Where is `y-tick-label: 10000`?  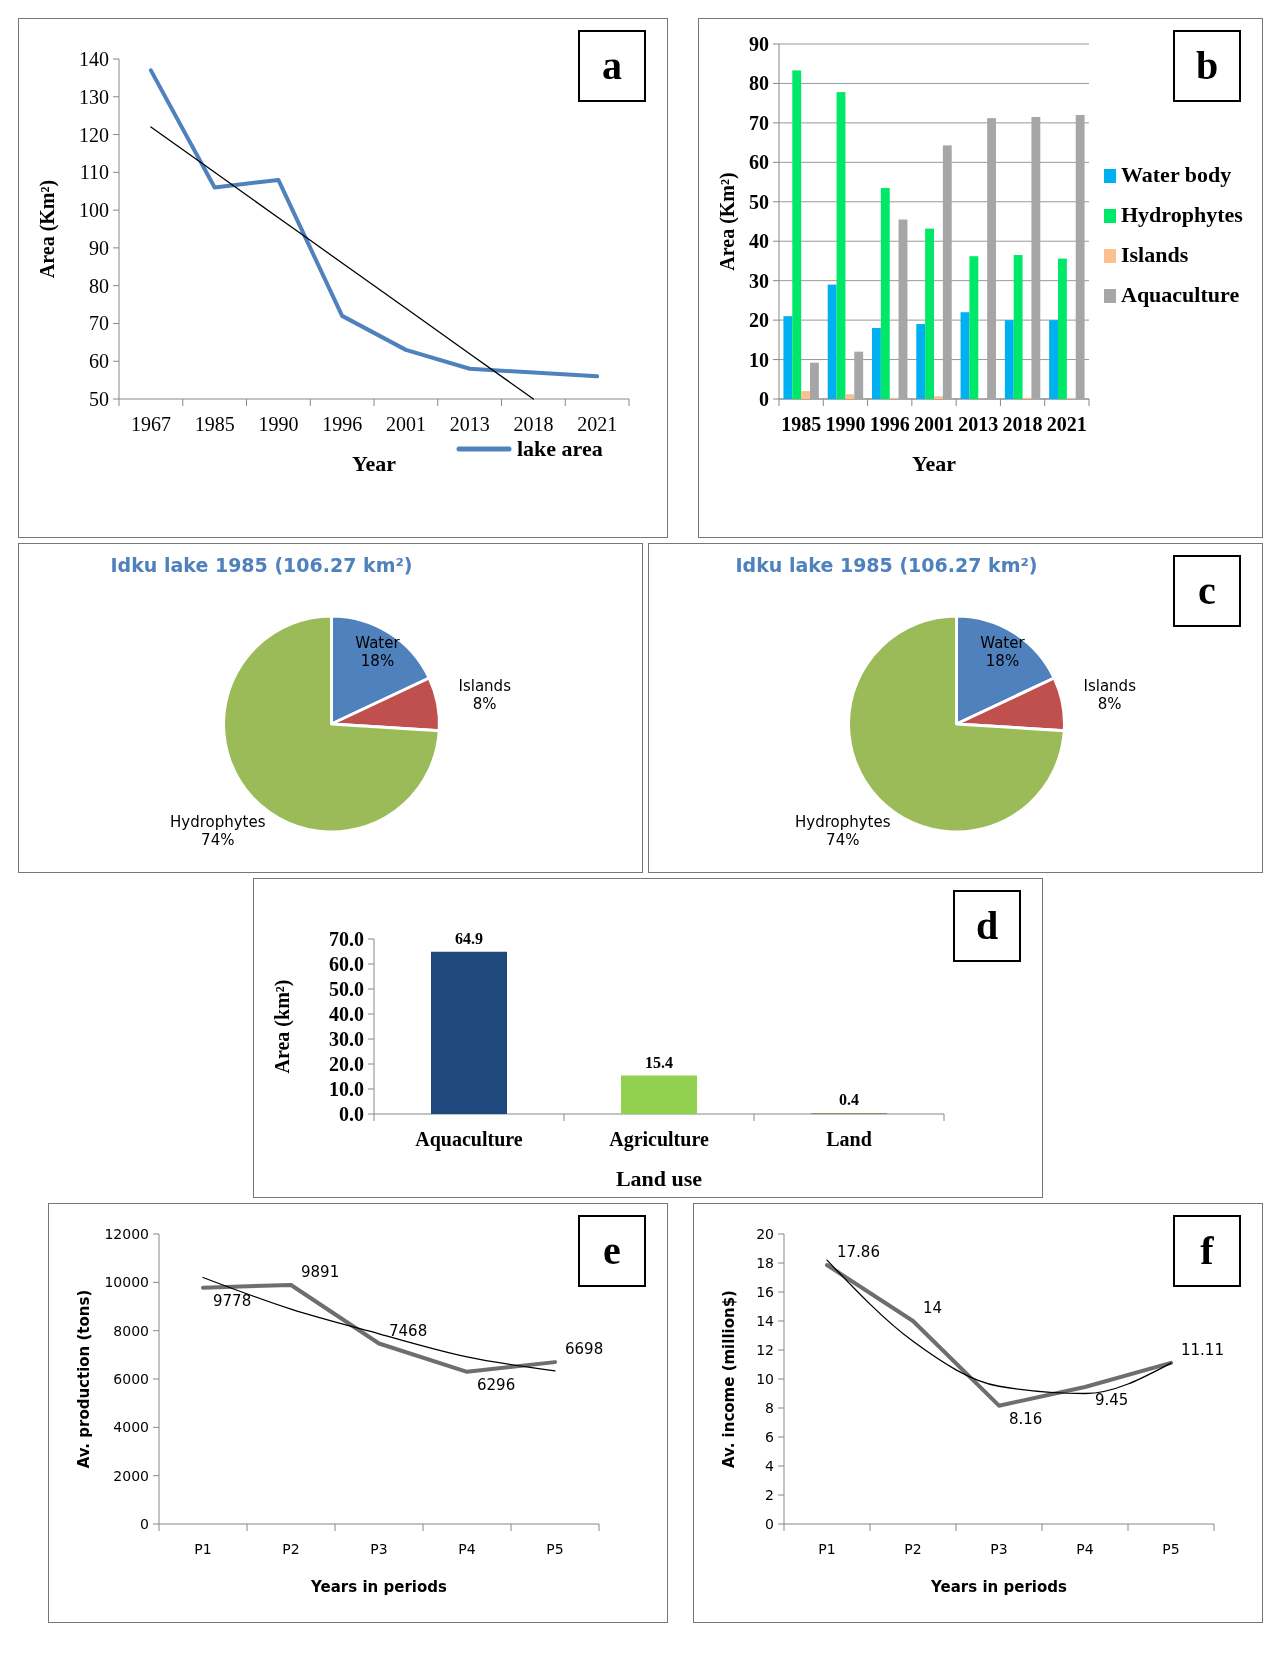 y-tick-label: 10000 is located at coordinates (126, 1282).